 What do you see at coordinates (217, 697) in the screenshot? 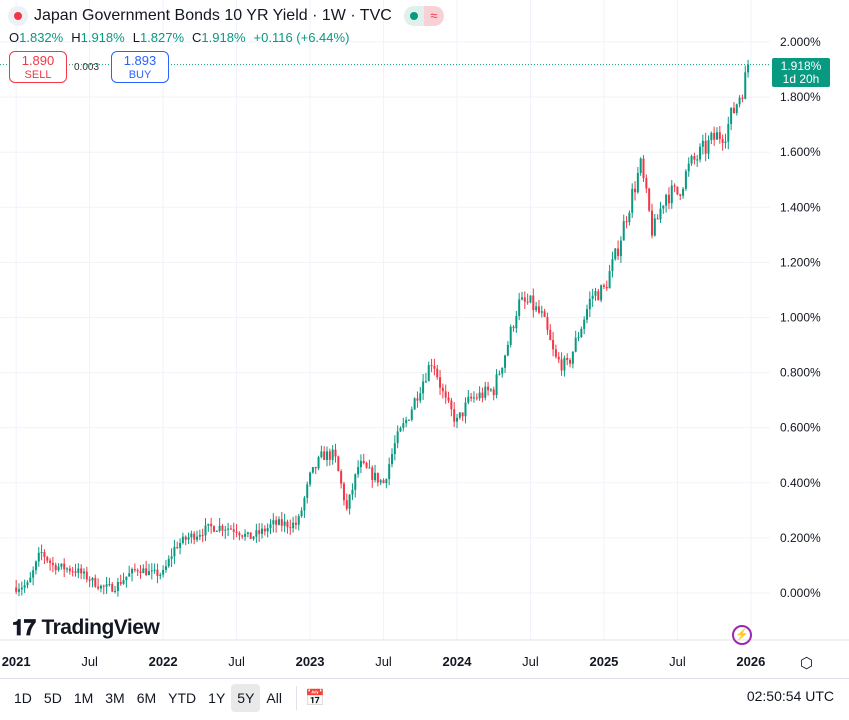
I see `range-1y: 1Y` at bounding box center [217, 697].